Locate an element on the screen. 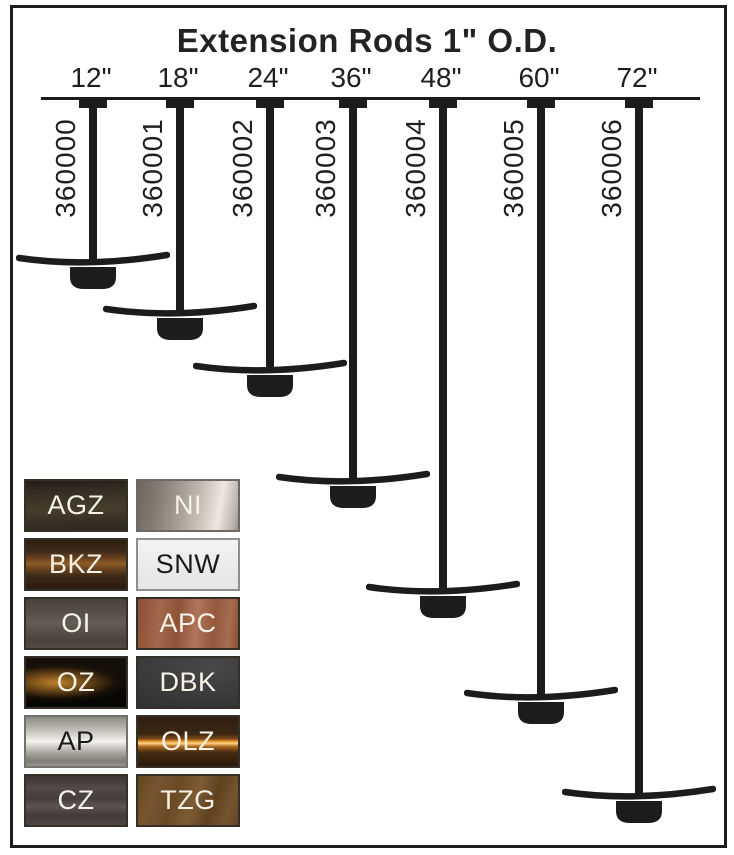  rod-size-label: 48" is located at coordinates (441, 77).